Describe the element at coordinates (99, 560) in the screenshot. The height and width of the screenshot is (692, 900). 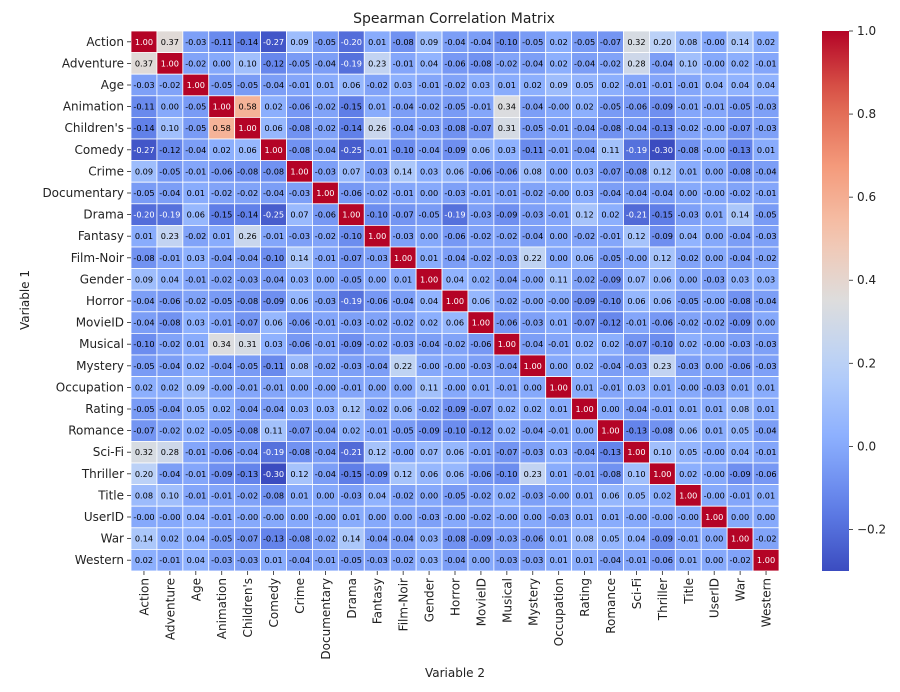
I see `y-tick-label: Western` at that location.